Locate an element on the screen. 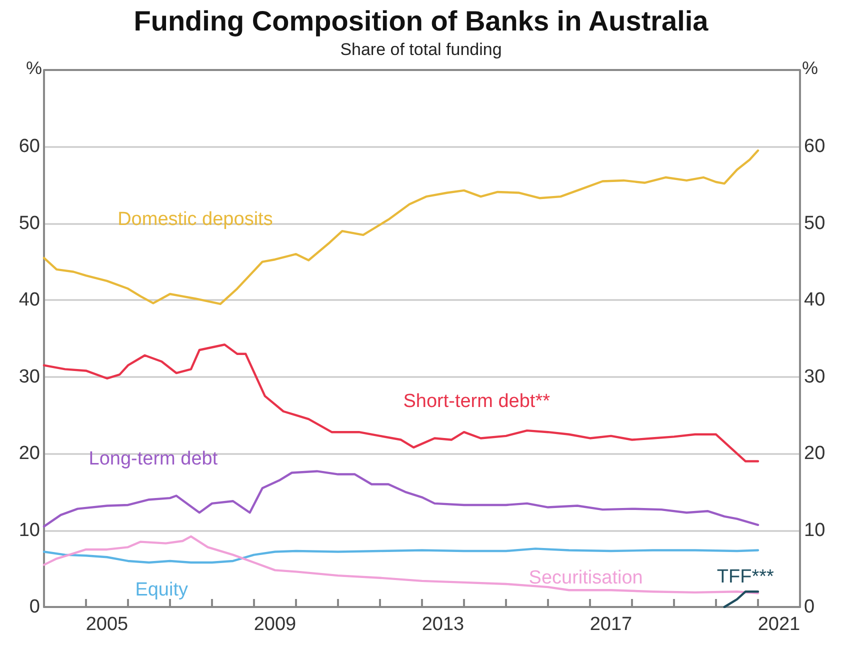 Image resolution: width=842 pixels, height=647 pixels. series-label: Long-term debt is located at coordinates (153, 459).